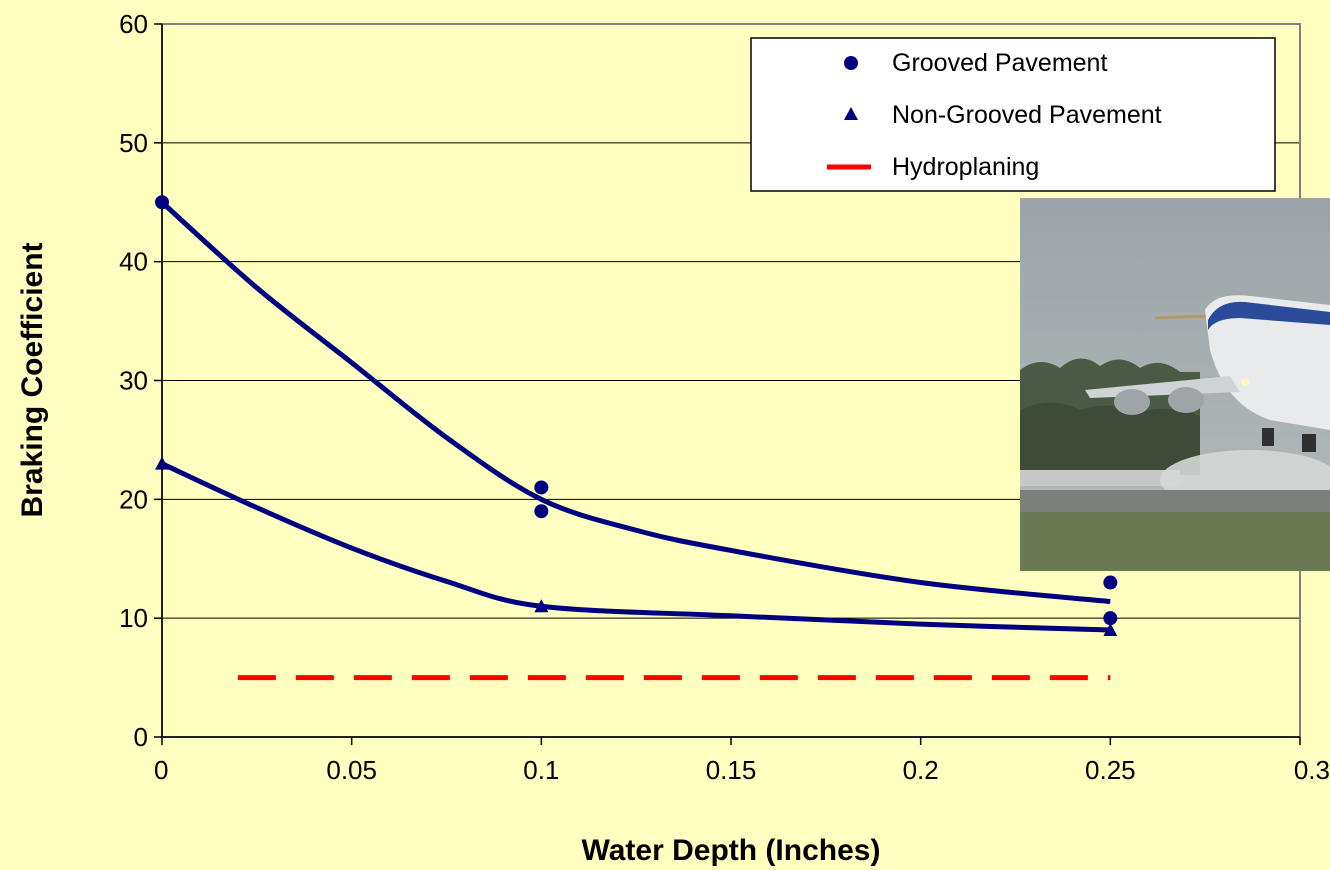 Image resolution: width=1330 pixels, height=870 pixels. What do you see at coordinates (731, 850) in the screenshot?
I see `x-axis-title: Water Depth (Inches)` at bounding box center [731, 850].